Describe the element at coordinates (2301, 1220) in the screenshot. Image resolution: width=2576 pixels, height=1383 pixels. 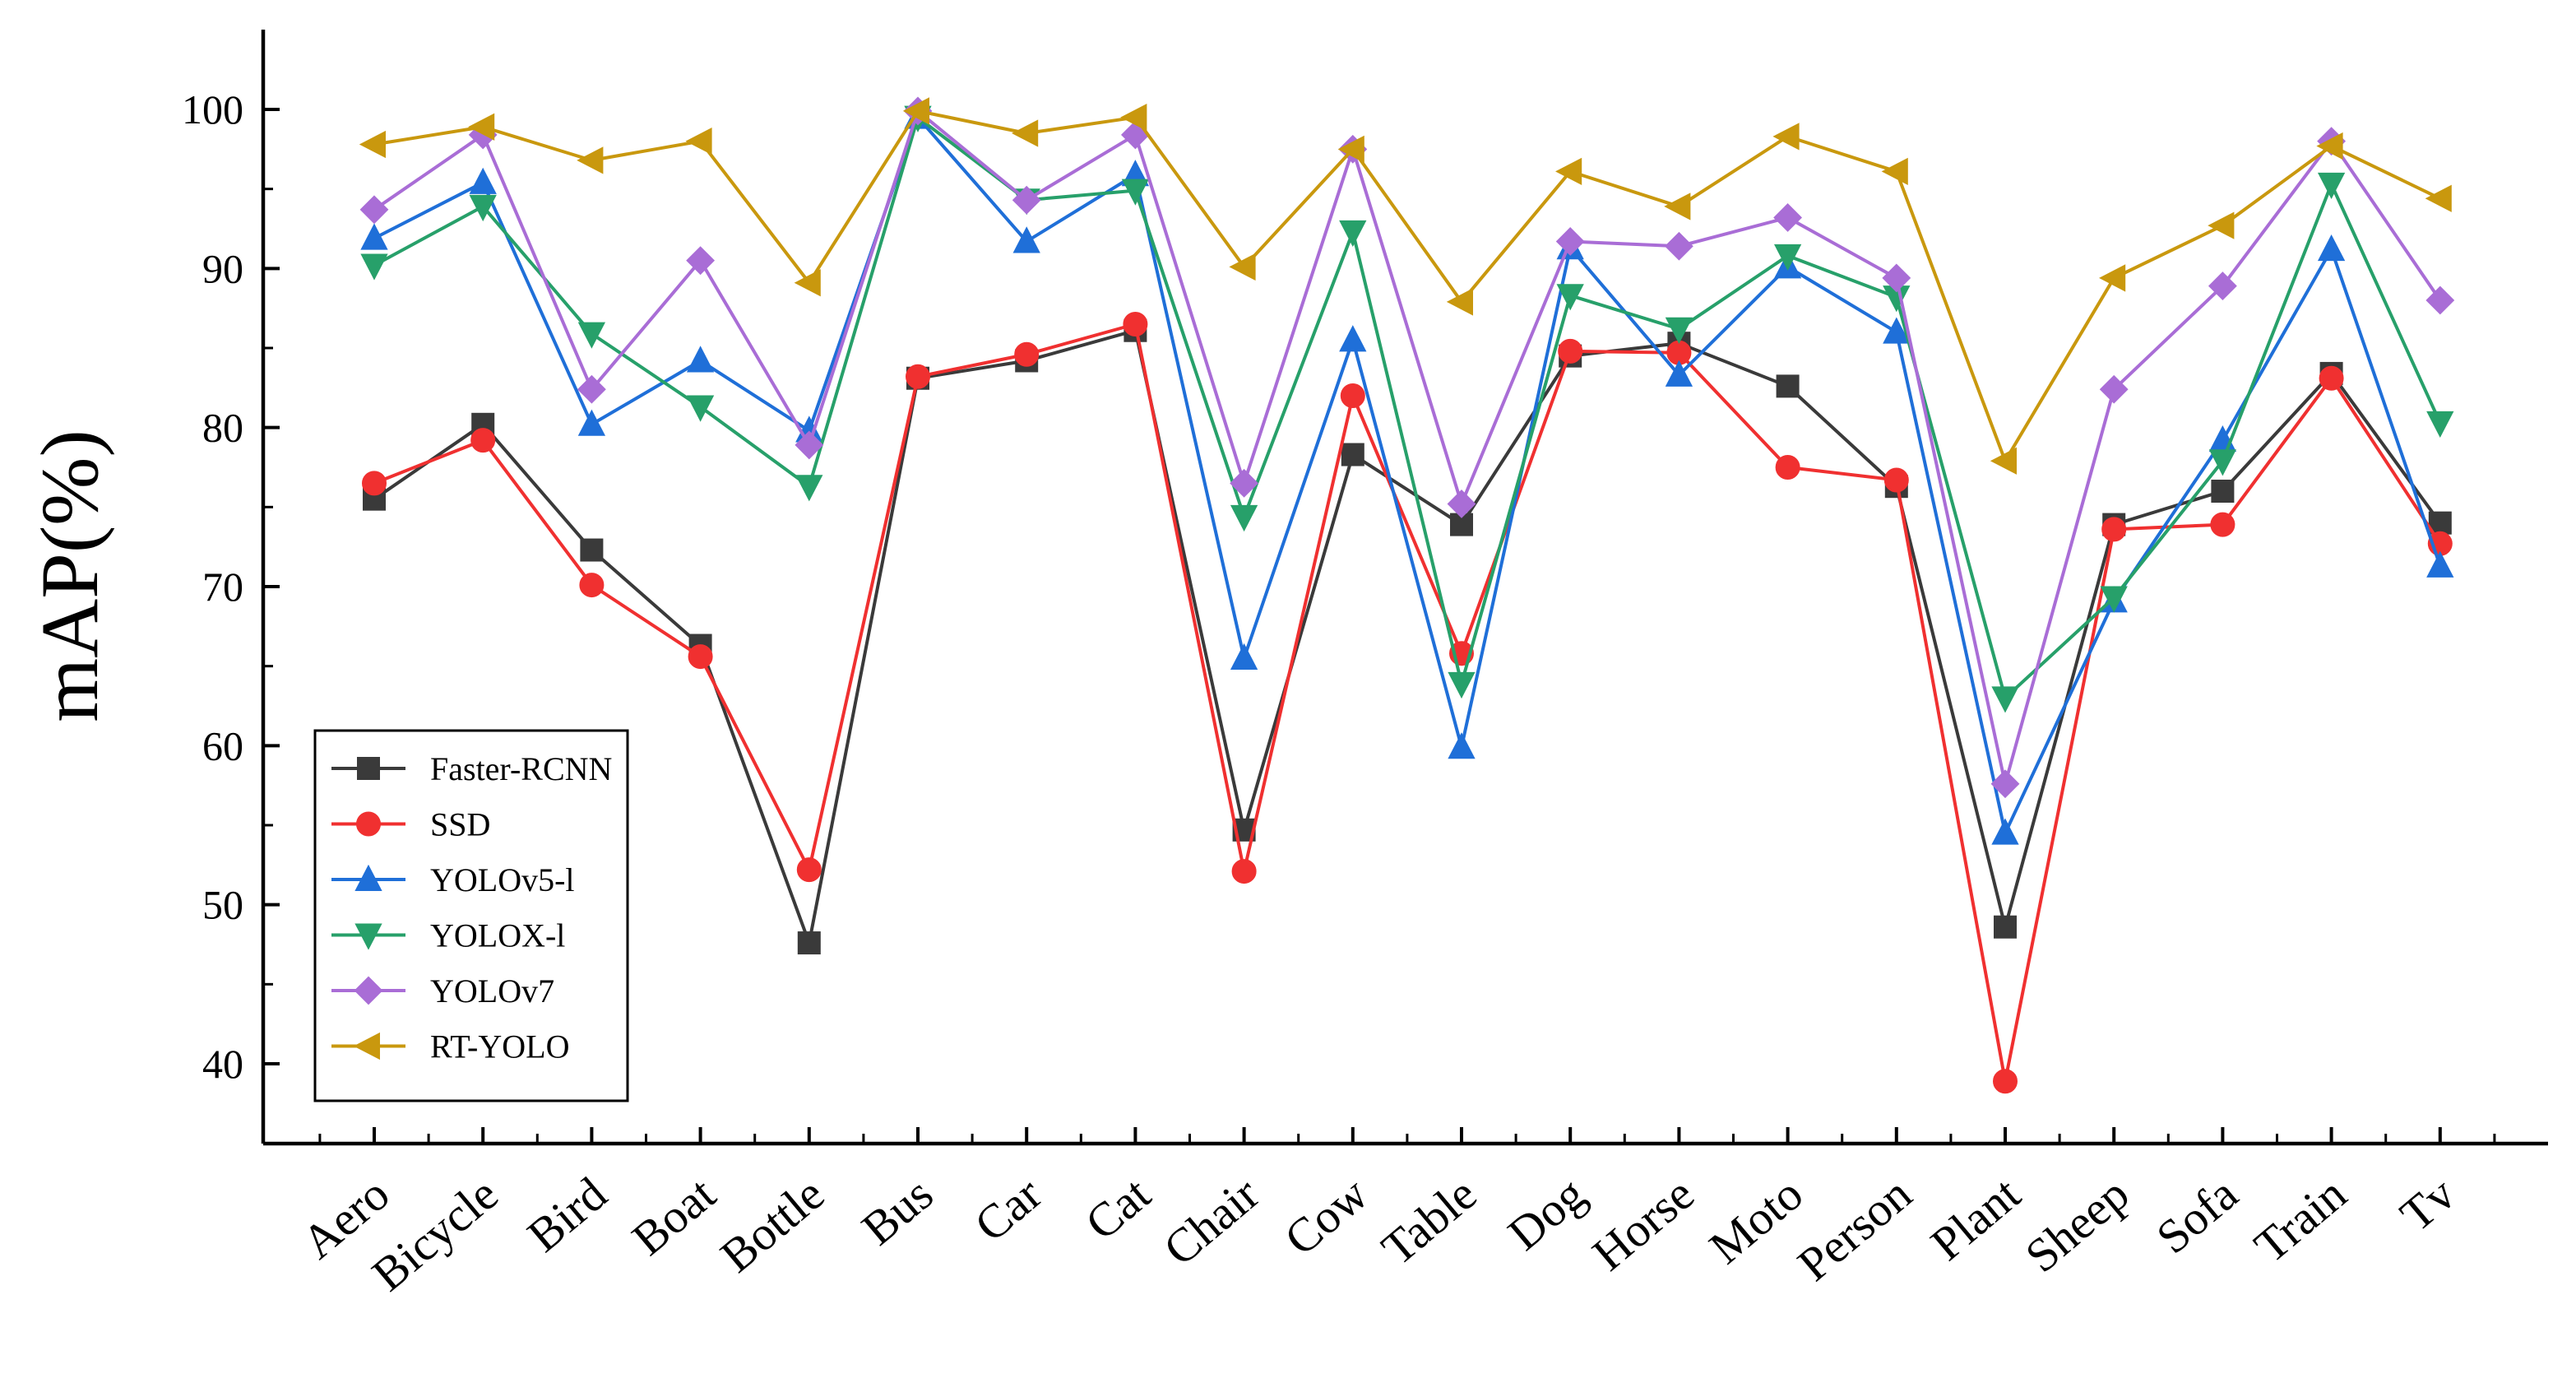
I see `x-tick-label: Train` at that location.